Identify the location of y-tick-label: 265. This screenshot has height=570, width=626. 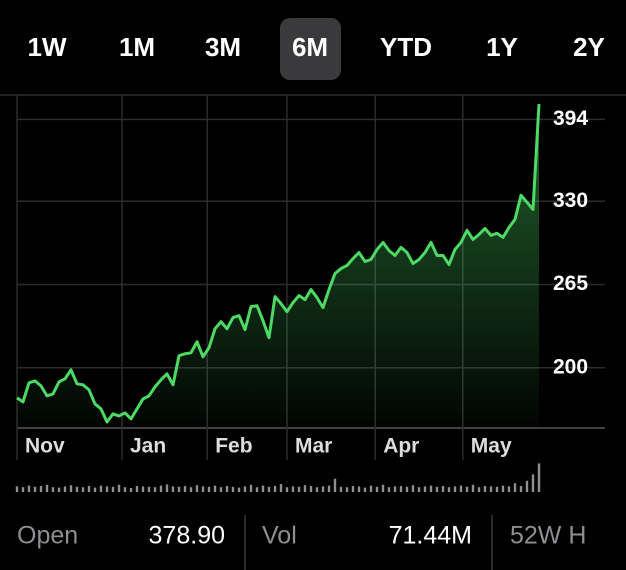
(570, 283).